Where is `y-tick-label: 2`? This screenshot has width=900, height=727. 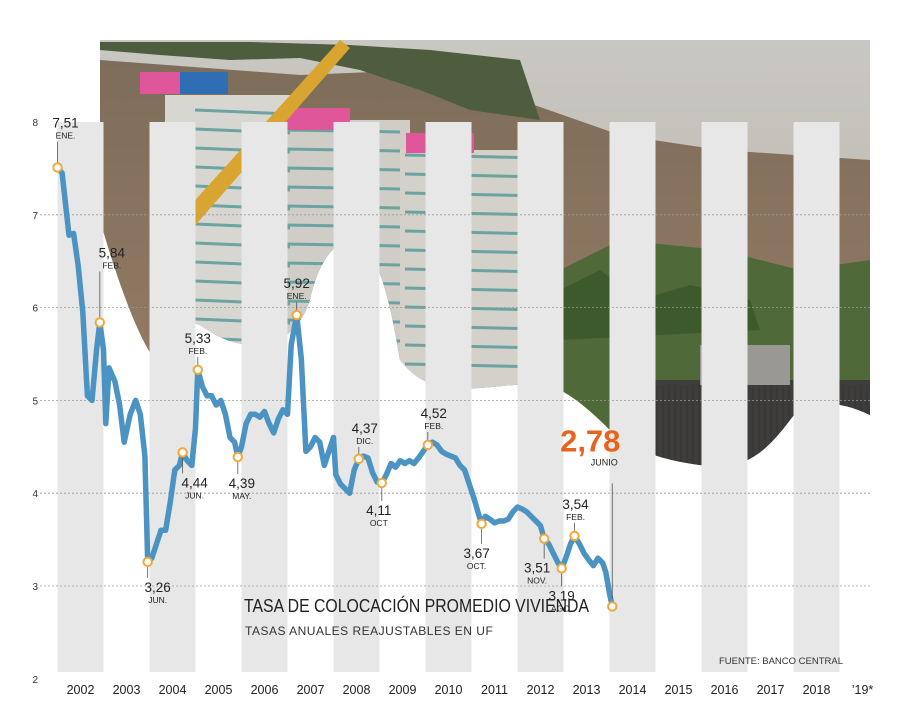
y-tick-label: 2 is located at coordinates (35, 680).